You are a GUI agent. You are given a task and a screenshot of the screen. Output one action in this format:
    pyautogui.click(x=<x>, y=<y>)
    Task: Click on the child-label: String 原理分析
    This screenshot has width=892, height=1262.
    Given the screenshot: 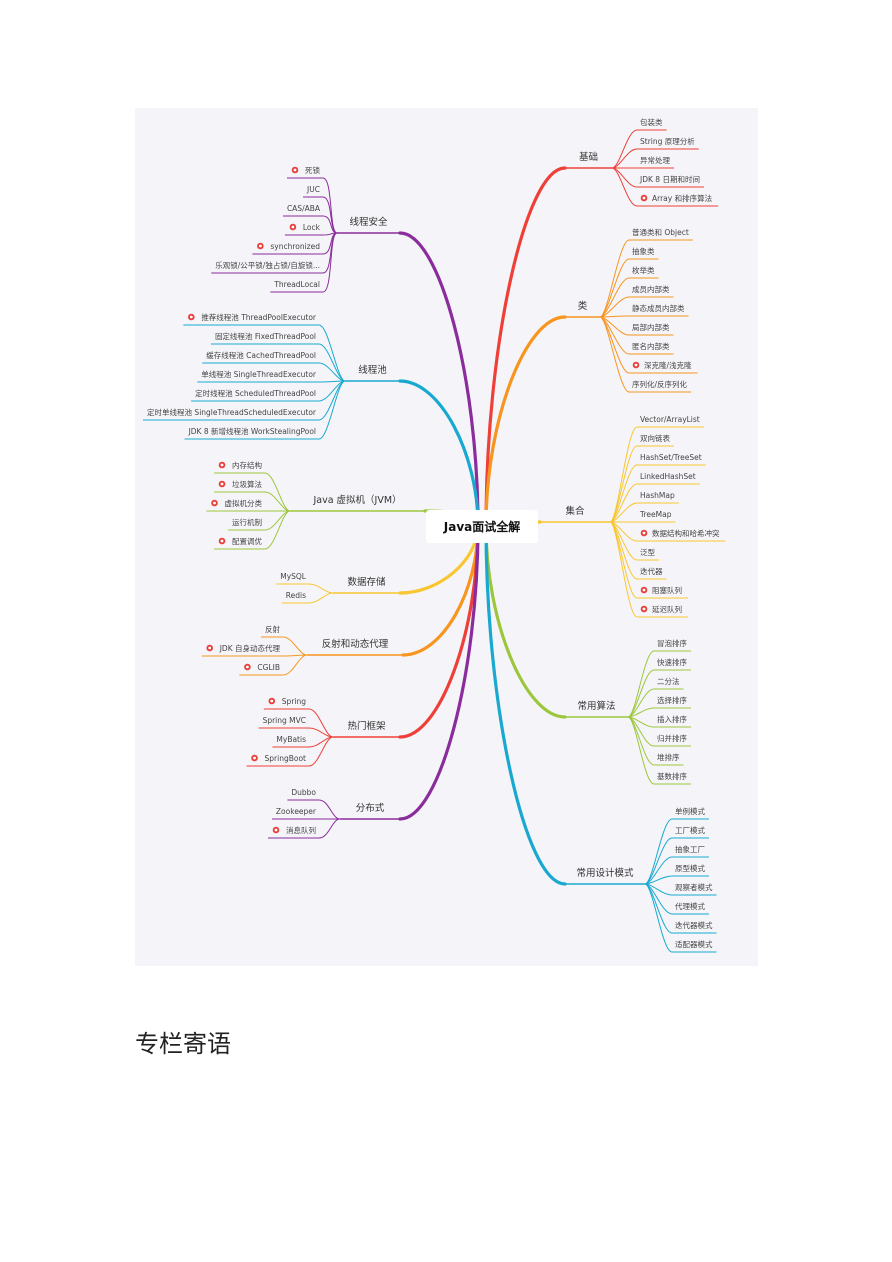 What is the action you would take?
    pyautogui.click(x=667, y=141)
    